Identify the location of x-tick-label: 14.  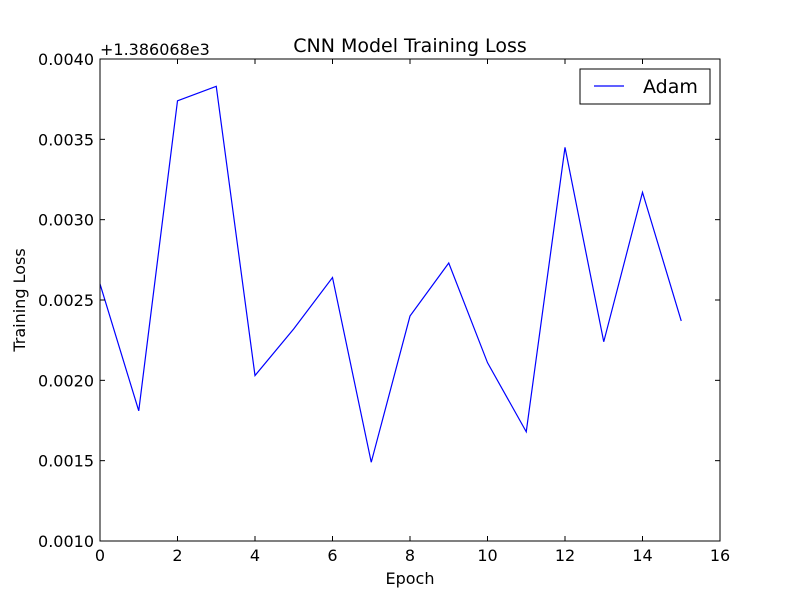
(642, 555).